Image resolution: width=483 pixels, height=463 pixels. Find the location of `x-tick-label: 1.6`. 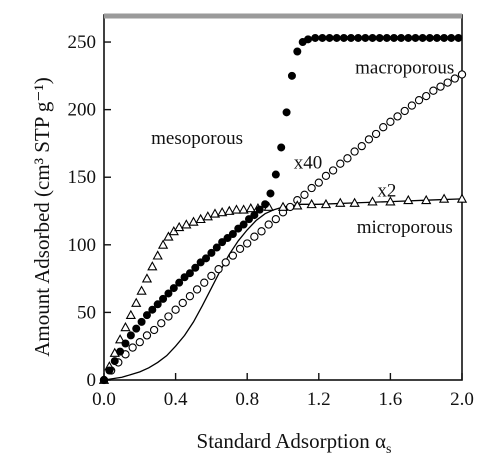

x-tick-label: 1.6 is located at coordinates (391, 399).